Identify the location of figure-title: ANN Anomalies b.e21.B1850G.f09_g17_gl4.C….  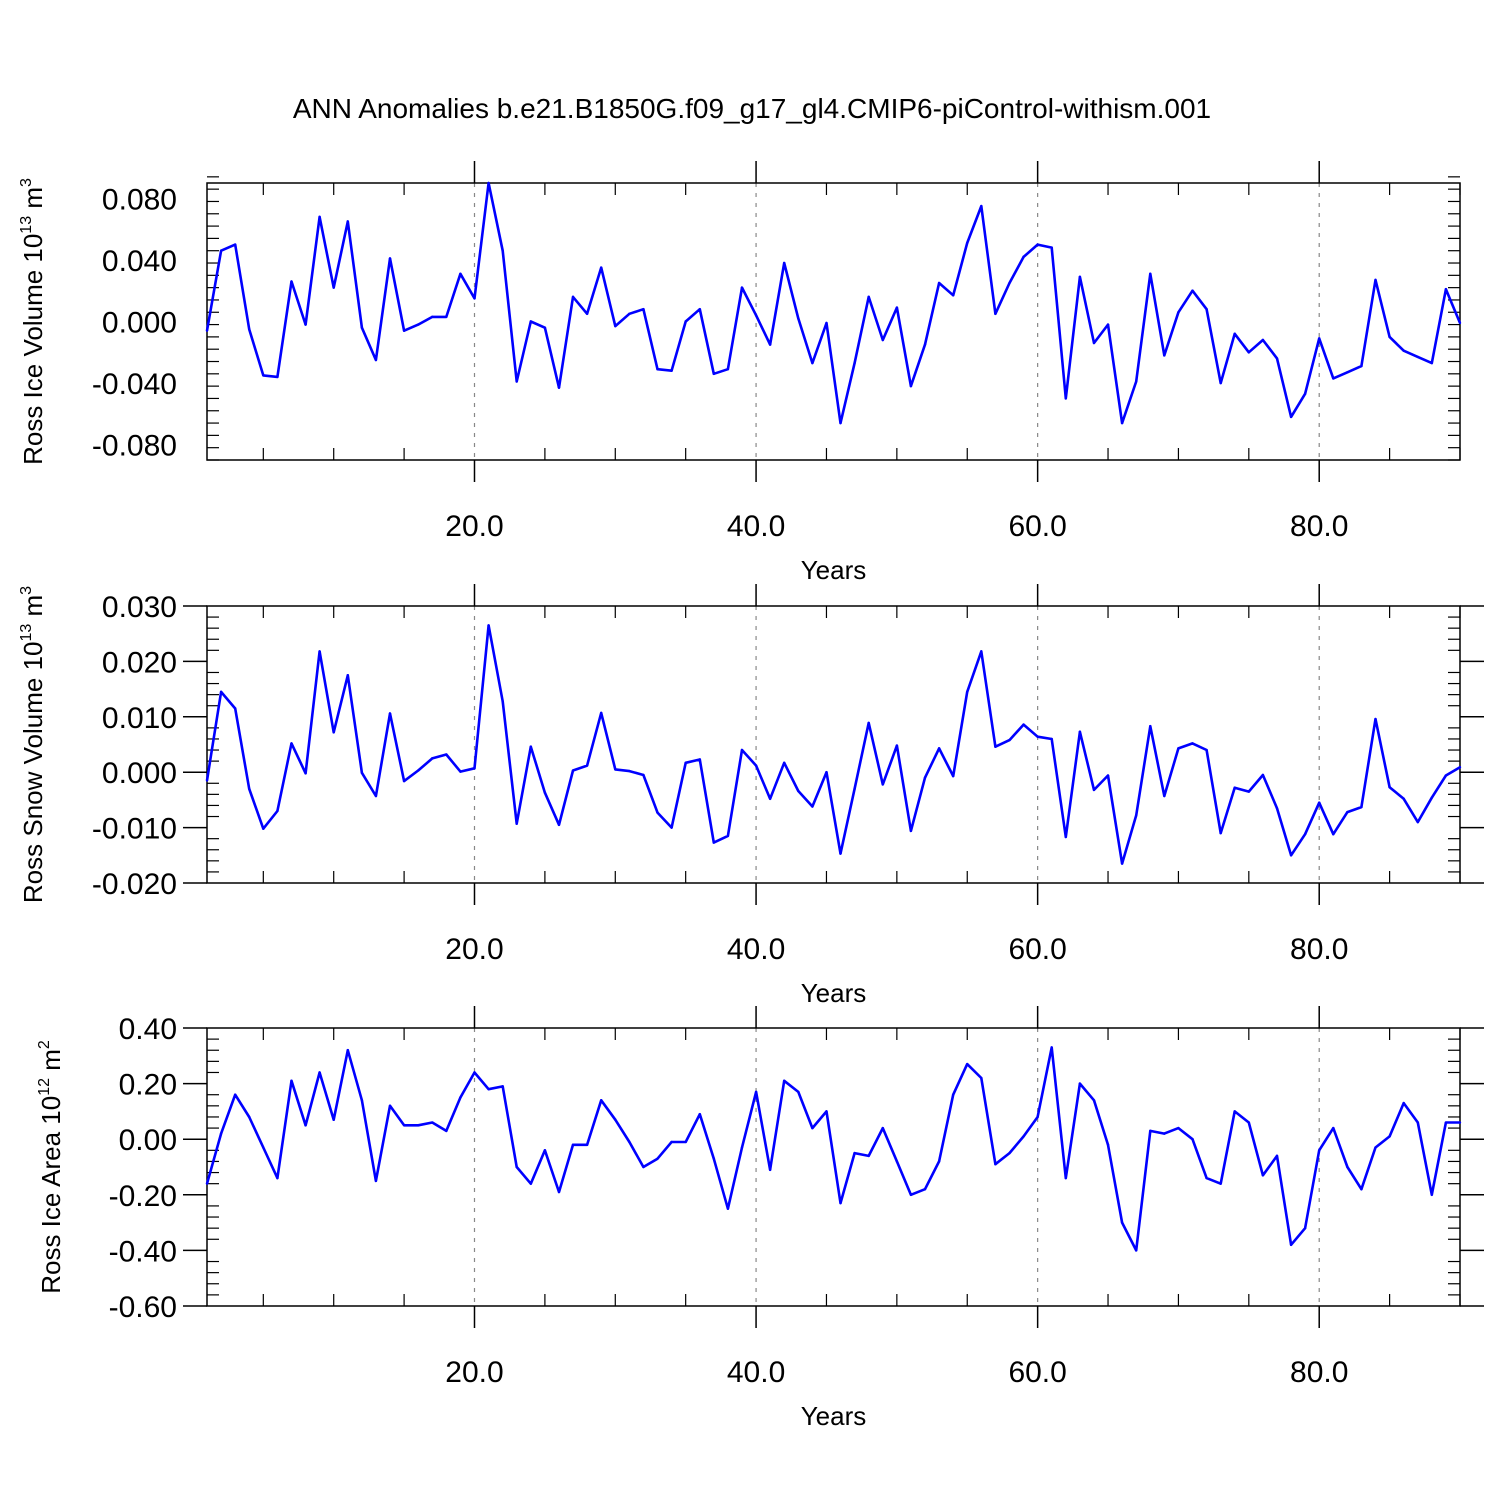
(752, 108).